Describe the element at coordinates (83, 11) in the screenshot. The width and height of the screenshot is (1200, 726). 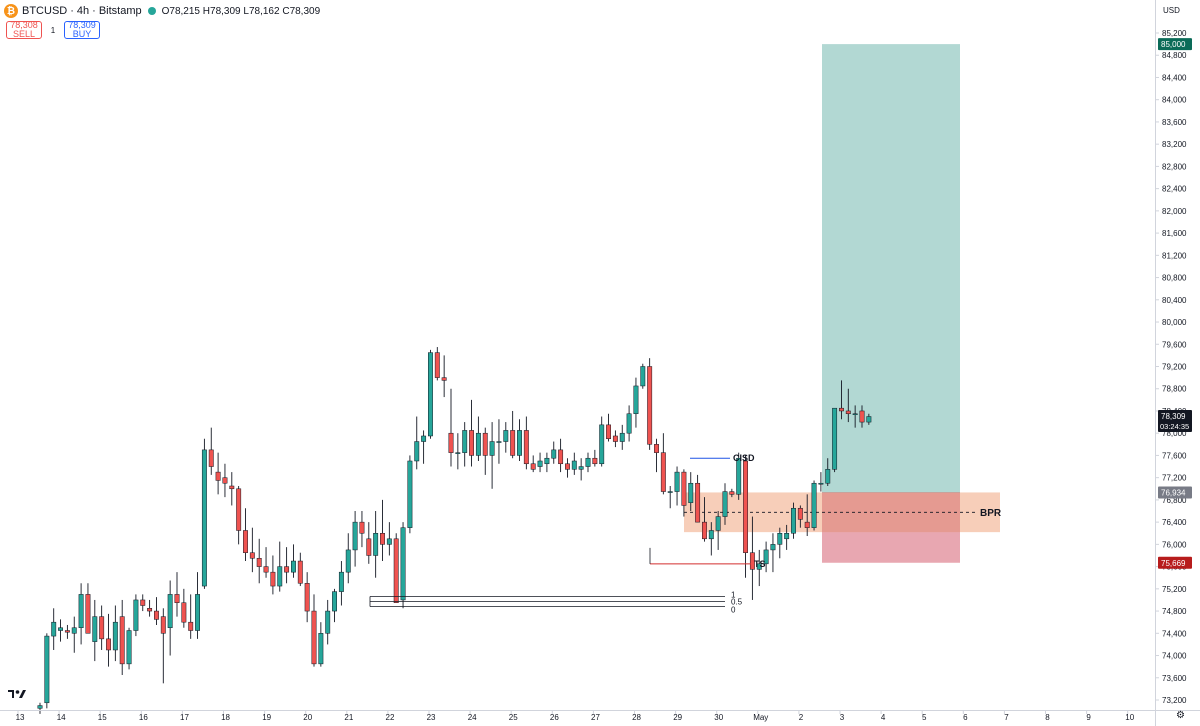
I see `interval: 4h` at that location.